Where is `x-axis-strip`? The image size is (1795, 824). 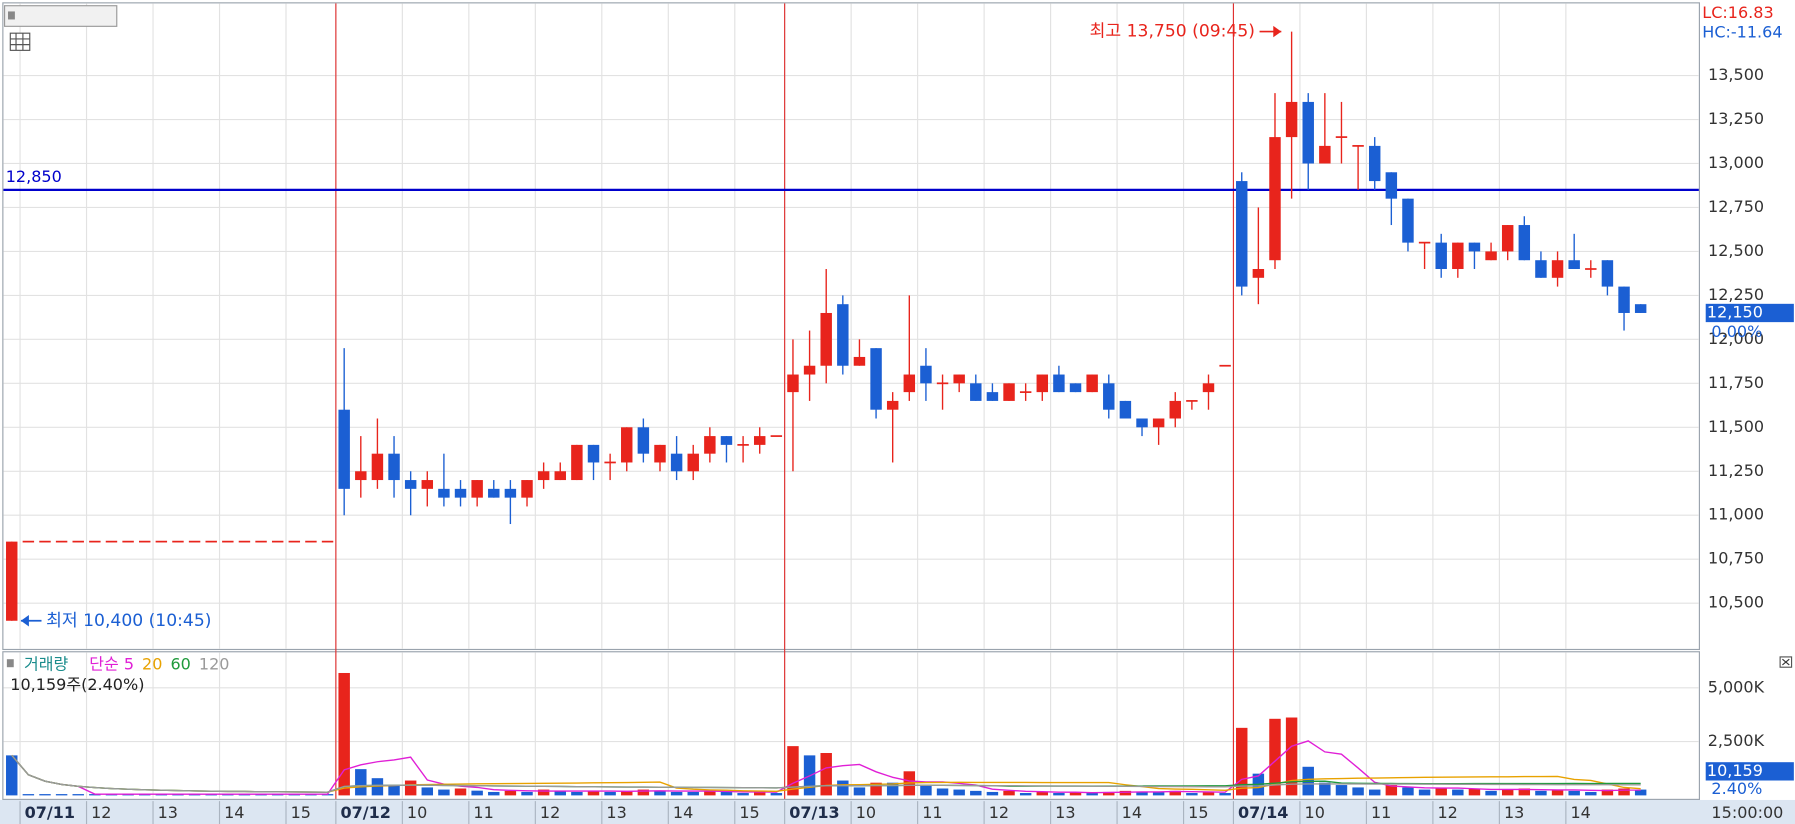
x-axis-strip is located at coordinates (897, 811).